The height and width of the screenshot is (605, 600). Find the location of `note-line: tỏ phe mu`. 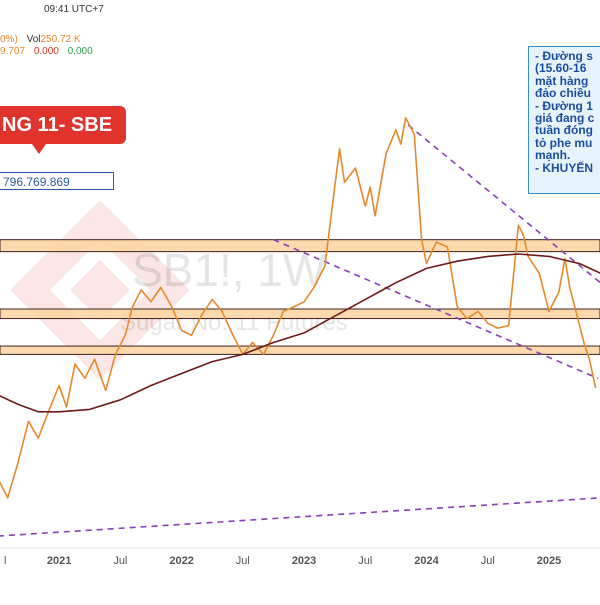

note-line: tỏ phe mu is located at coordinates (564, 142).